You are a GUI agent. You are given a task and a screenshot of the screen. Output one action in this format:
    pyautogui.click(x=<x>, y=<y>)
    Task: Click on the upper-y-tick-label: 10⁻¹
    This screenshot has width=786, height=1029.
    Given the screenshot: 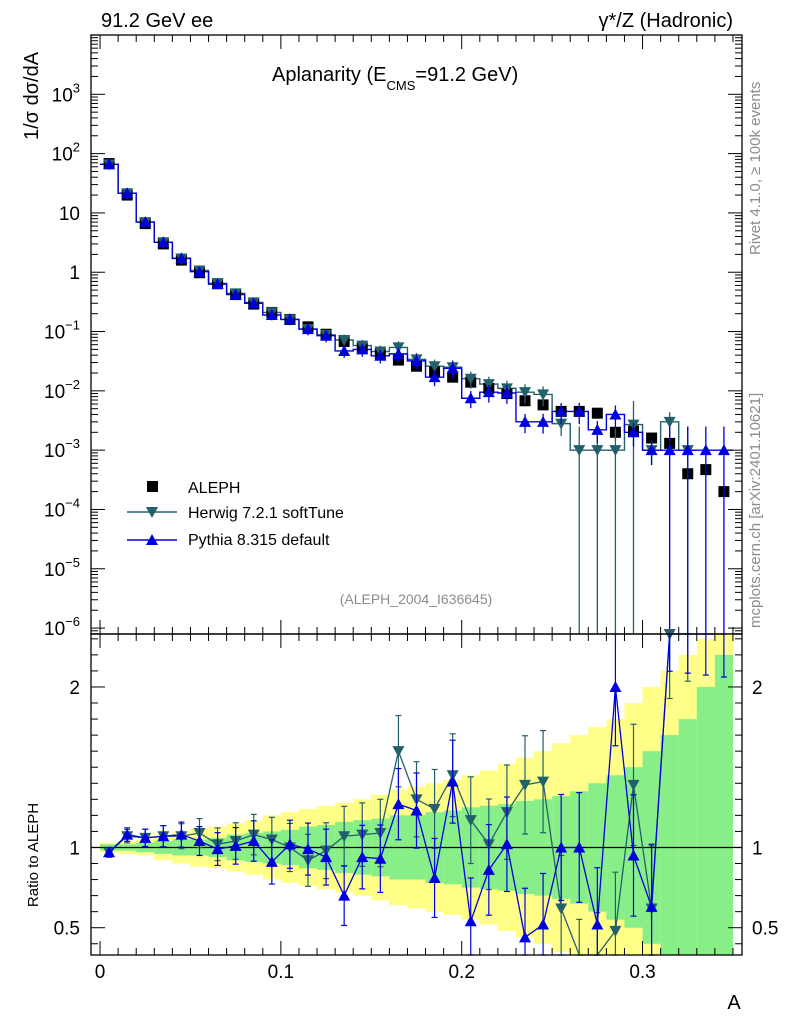 What is the action you would take?
    pyautogui.click(x=62, y=331)
    